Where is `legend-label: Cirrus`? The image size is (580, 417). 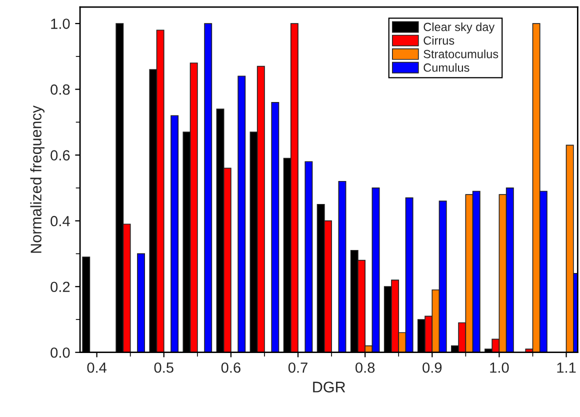 legend-label: Cirrus is located at coordinates (439, 40).